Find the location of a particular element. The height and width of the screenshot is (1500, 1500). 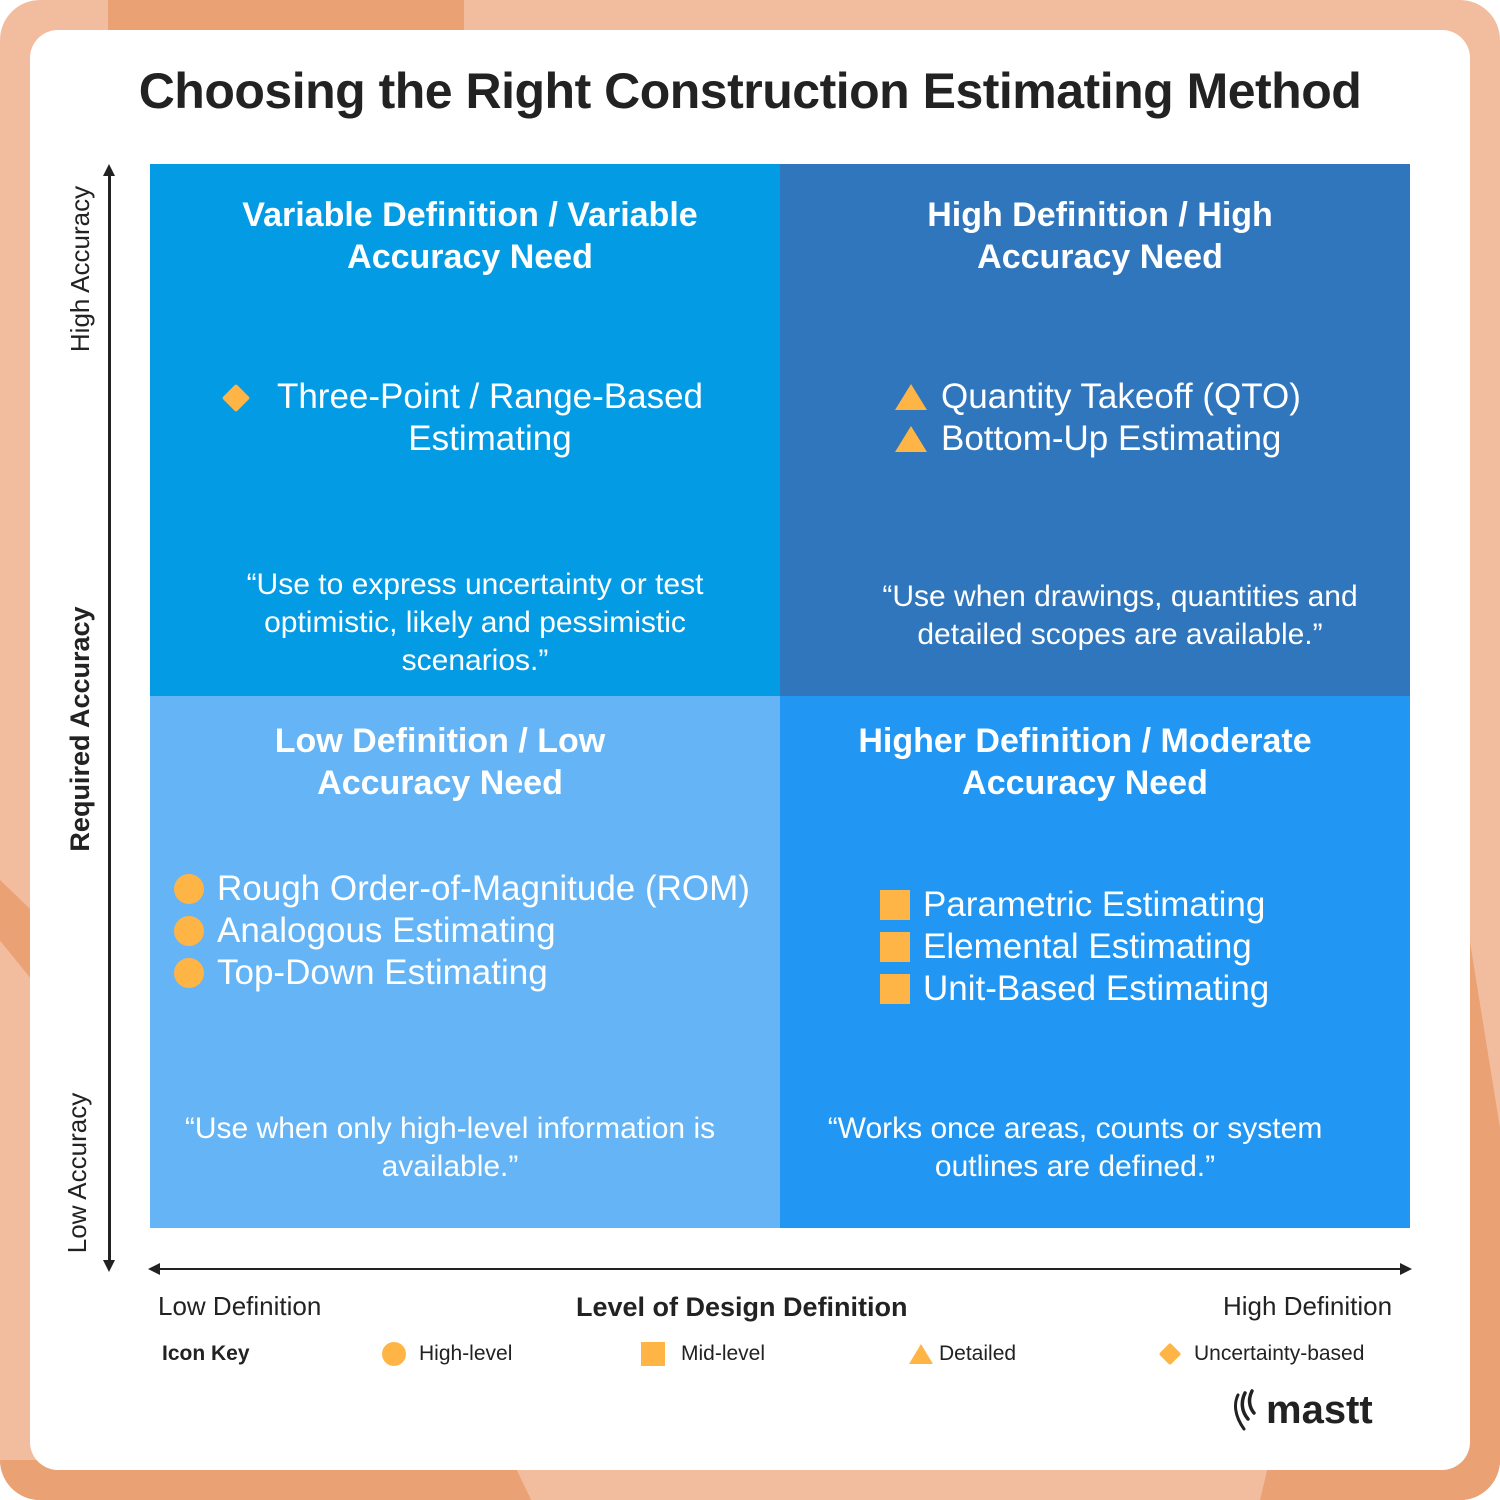

y-axis-arrow-down-icon is located at coordinates (109, 1266).